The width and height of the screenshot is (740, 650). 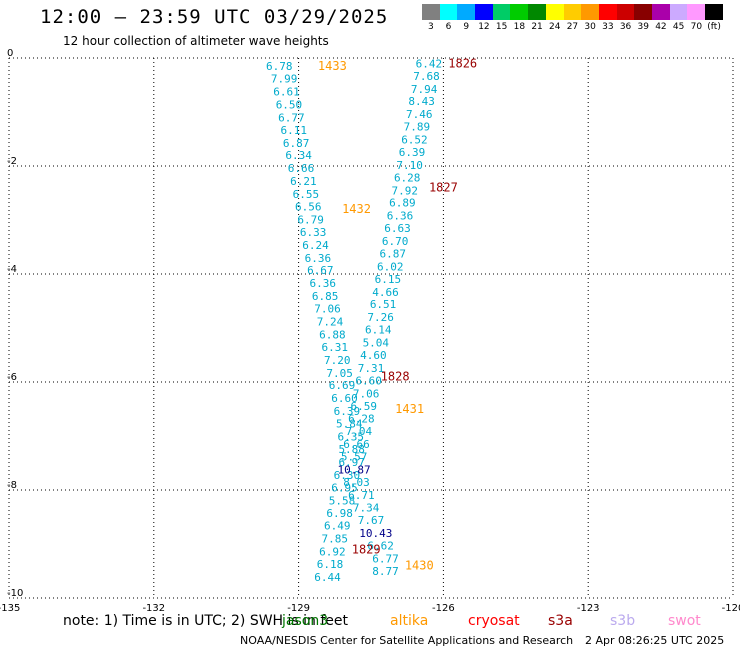 What do you see at coordinates (153, 608) in the screenshot?
I see `x-tick-label: -132` at bounding box center [153, 608].